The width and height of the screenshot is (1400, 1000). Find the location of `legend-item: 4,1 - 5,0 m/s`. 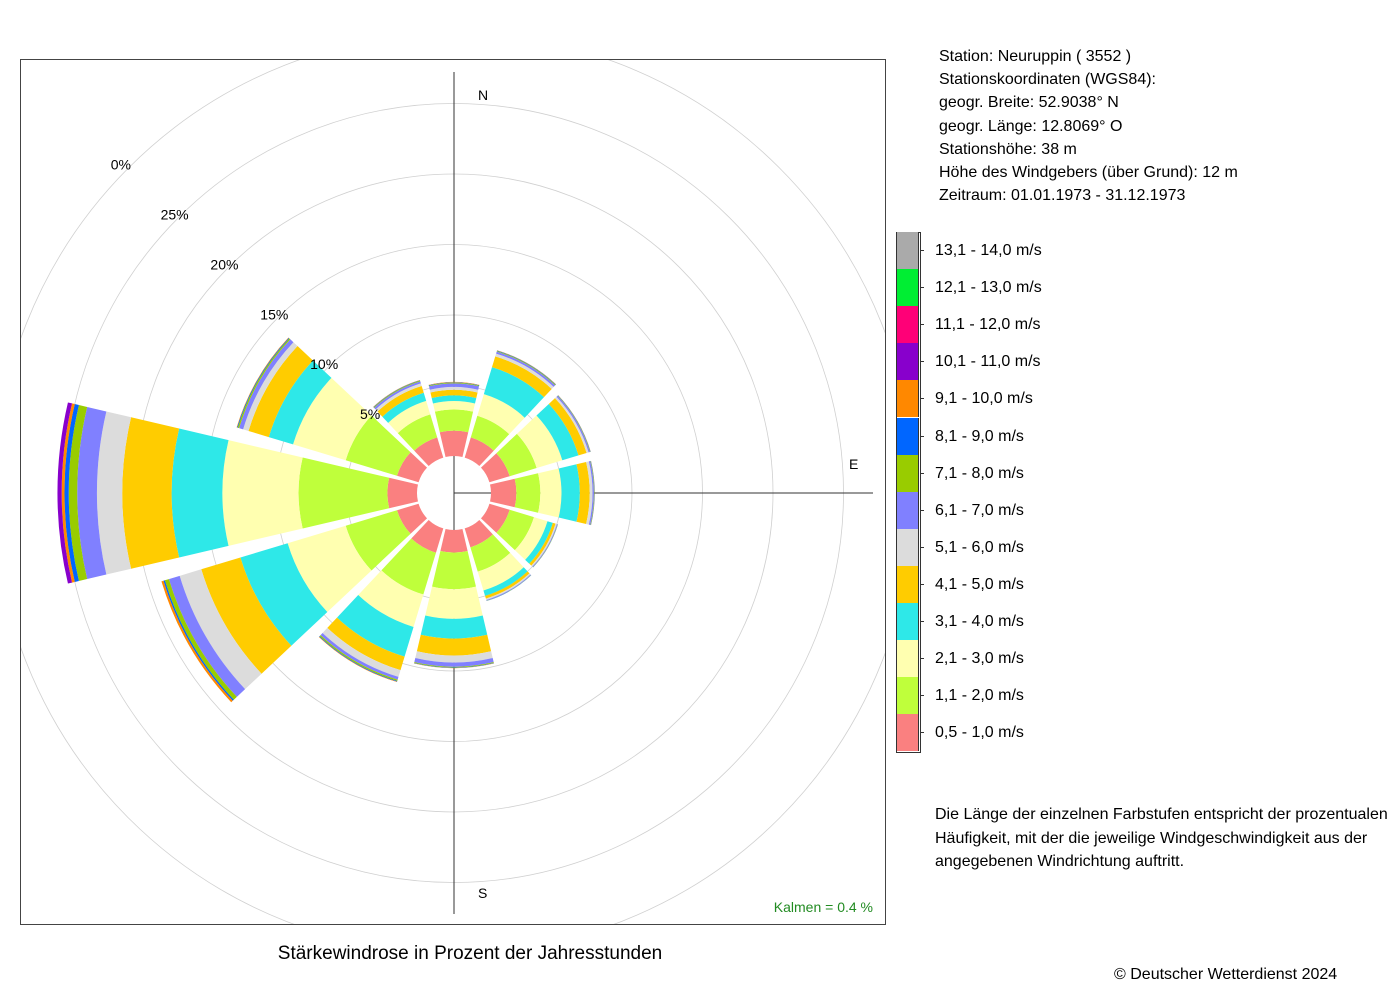

legend-item: 4,1 - 5,0 m/s is located at coordinates (996, 584).